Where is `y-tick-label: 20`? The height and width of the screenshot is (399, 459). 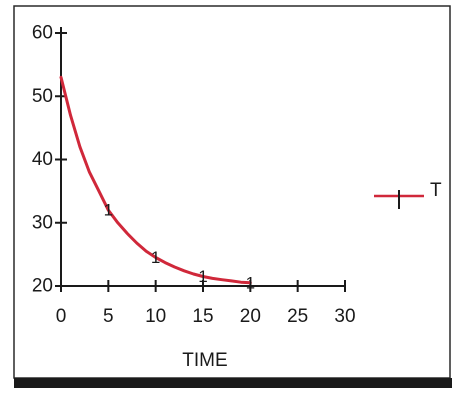
y-tick-label: 20 is located at coordinates (42, 286).